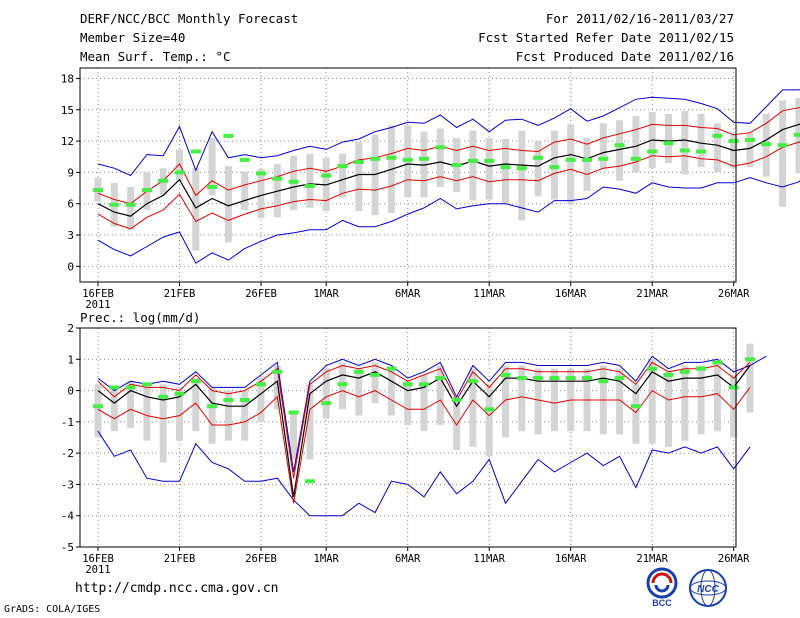 This screenshot has height=618, width=800. What do you see at coordinates (448, 185) in the screenshot?
I see `mean-minus-spread-line` at bounding box center [448, 185].